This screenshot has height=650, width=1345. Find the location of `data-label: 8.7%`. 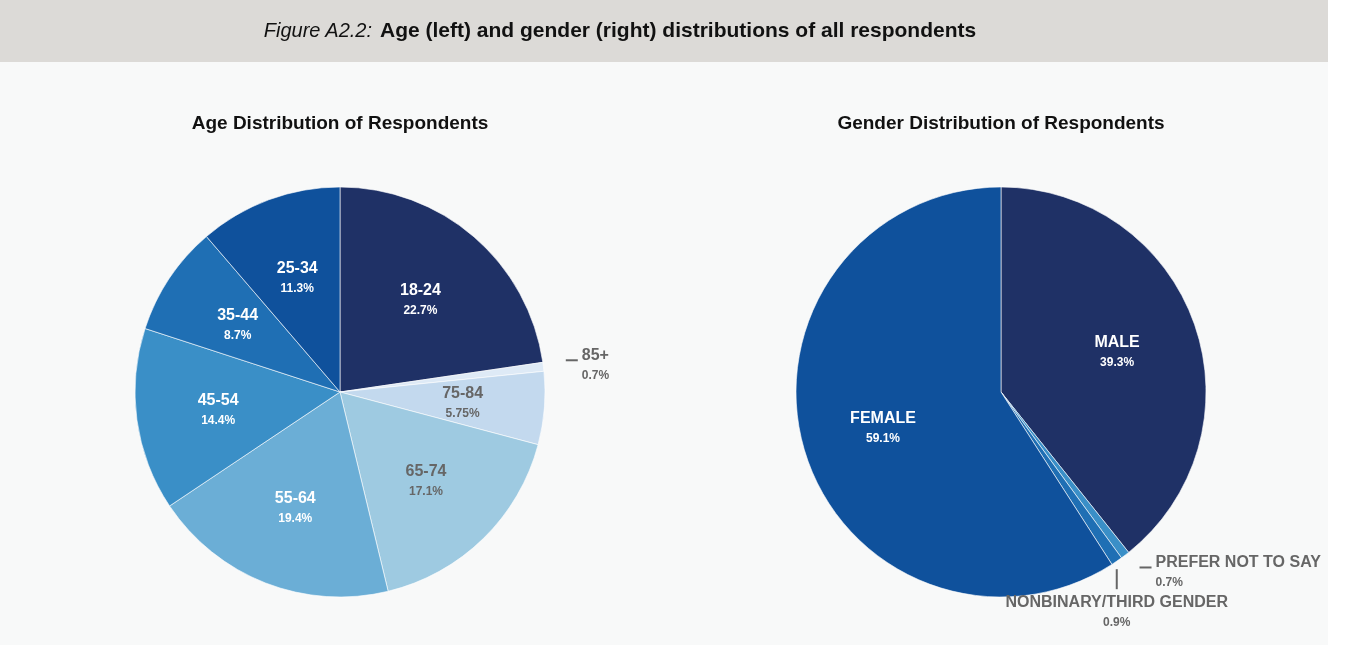

data-label: 8.7% is located at coordinates (237, 334).